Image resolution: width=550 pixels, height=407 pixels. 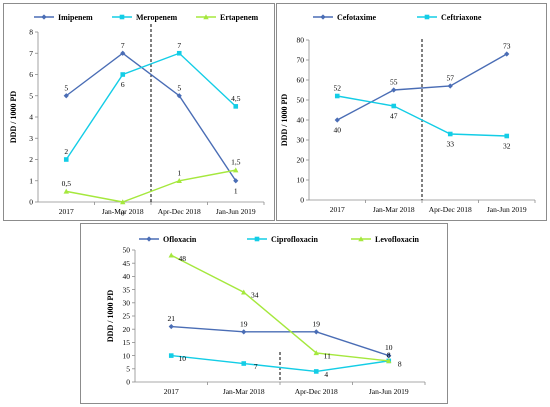 I want to click on legend-item: Levofloxacin, so click(x=385, y=239).